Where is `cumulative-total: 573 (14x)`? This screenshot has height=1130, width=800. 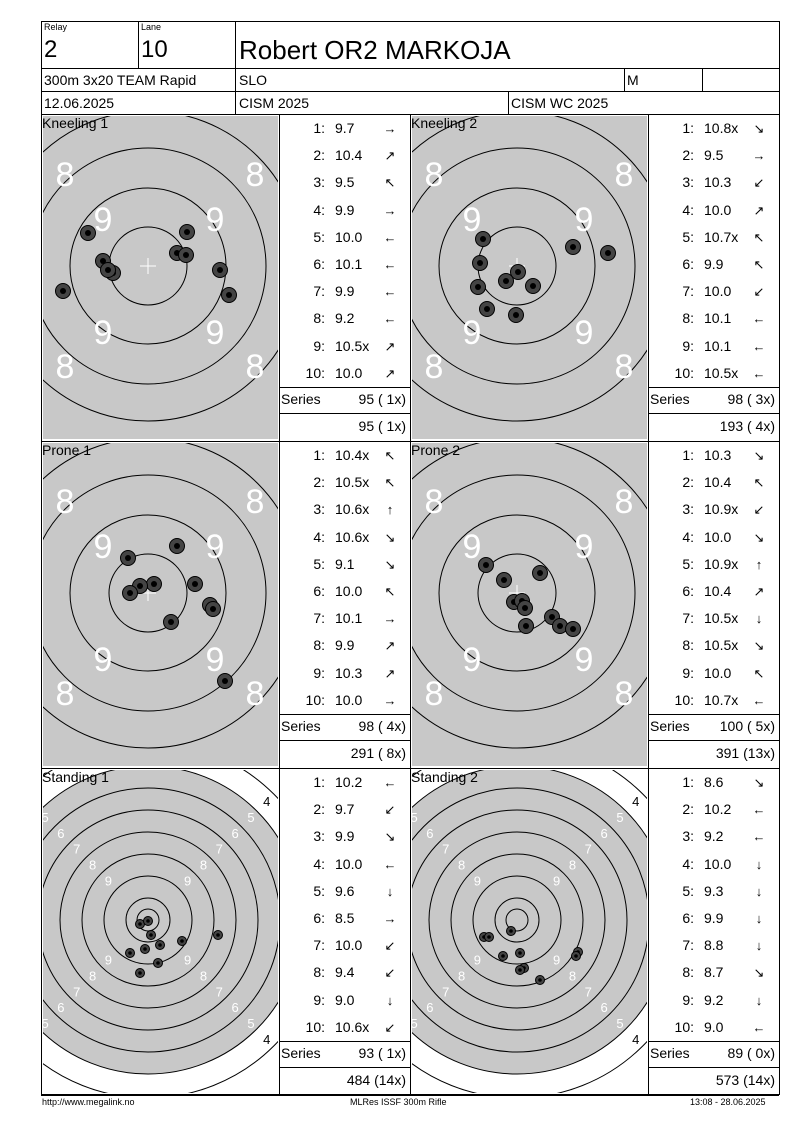
cumulative-total: 573 (14x) is located at coordinates (745, 1080).